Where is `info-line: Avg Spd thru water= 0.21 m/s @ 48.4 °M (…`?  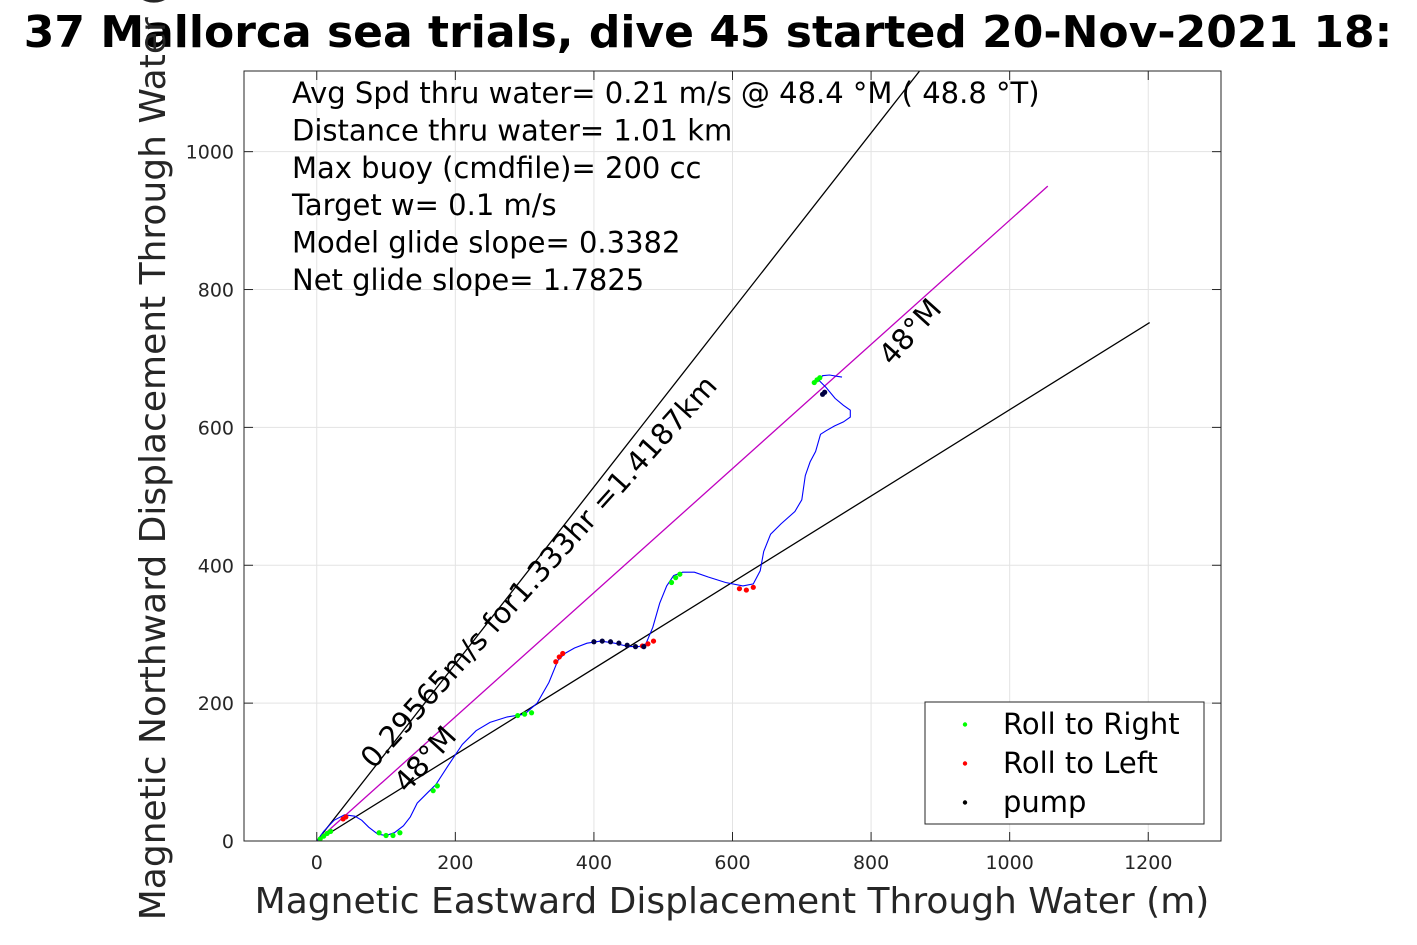
info-line: Avg Spd thru water= 0.21 m/s @ 48.4 °M (… is located at coordinates (666, 93).